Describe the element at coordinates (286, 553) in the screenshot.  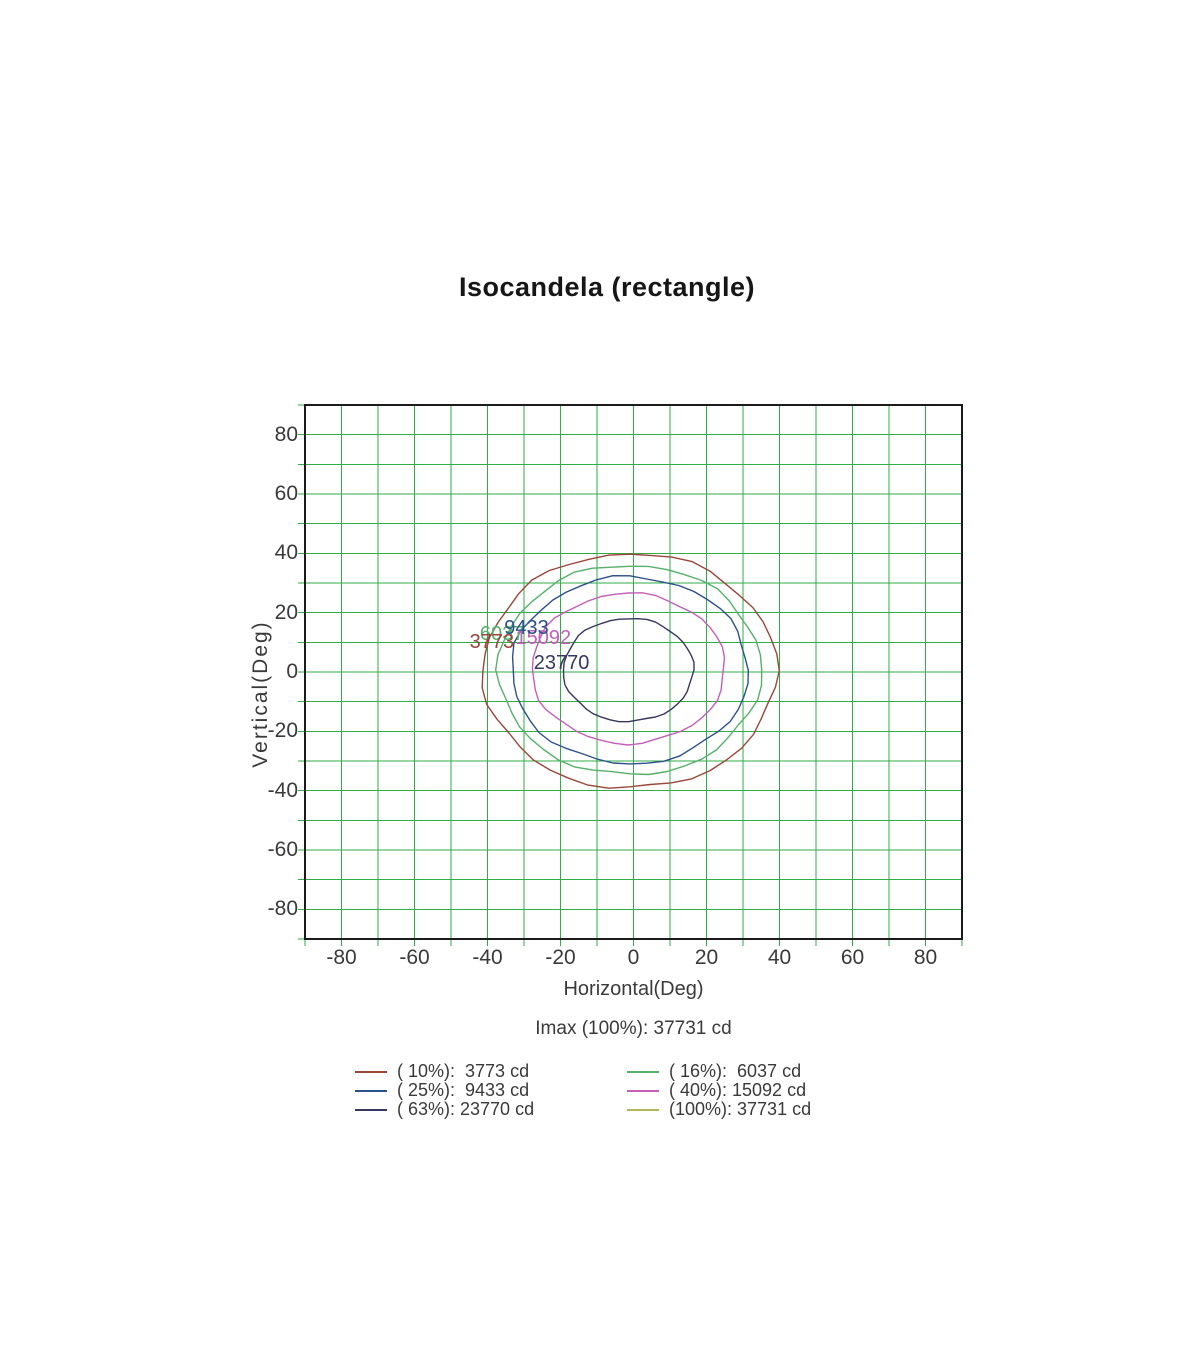
I see `y-tick-label: 40` at that location.